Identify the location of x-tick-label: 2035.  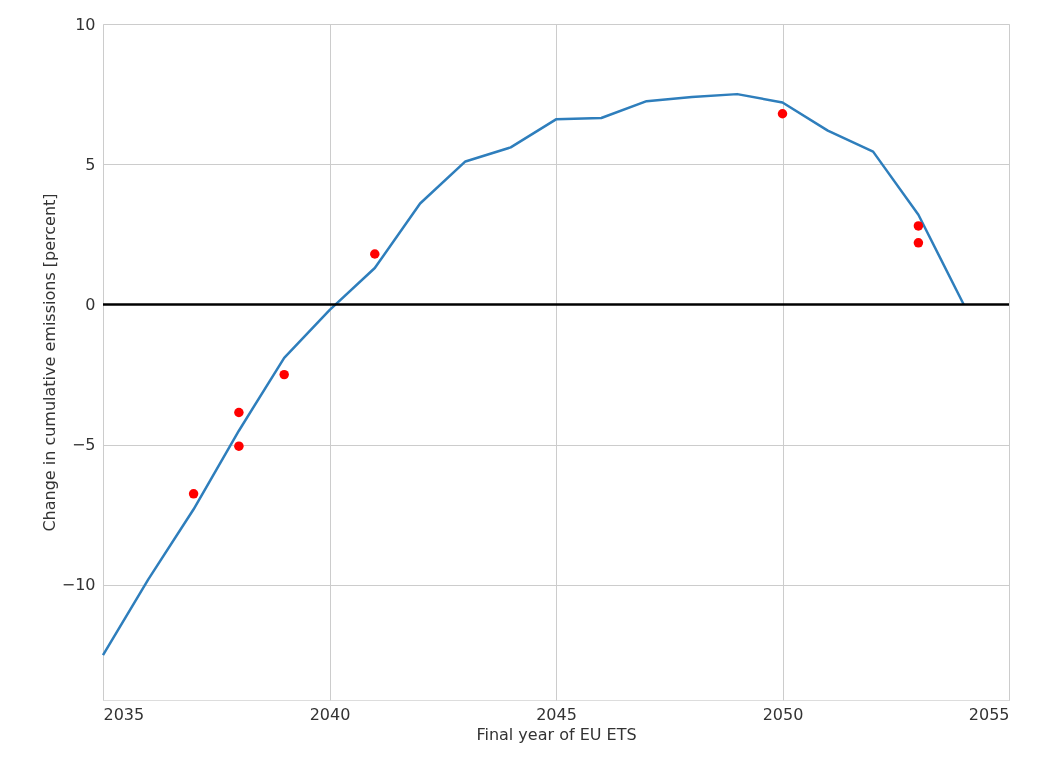
(124, 714).